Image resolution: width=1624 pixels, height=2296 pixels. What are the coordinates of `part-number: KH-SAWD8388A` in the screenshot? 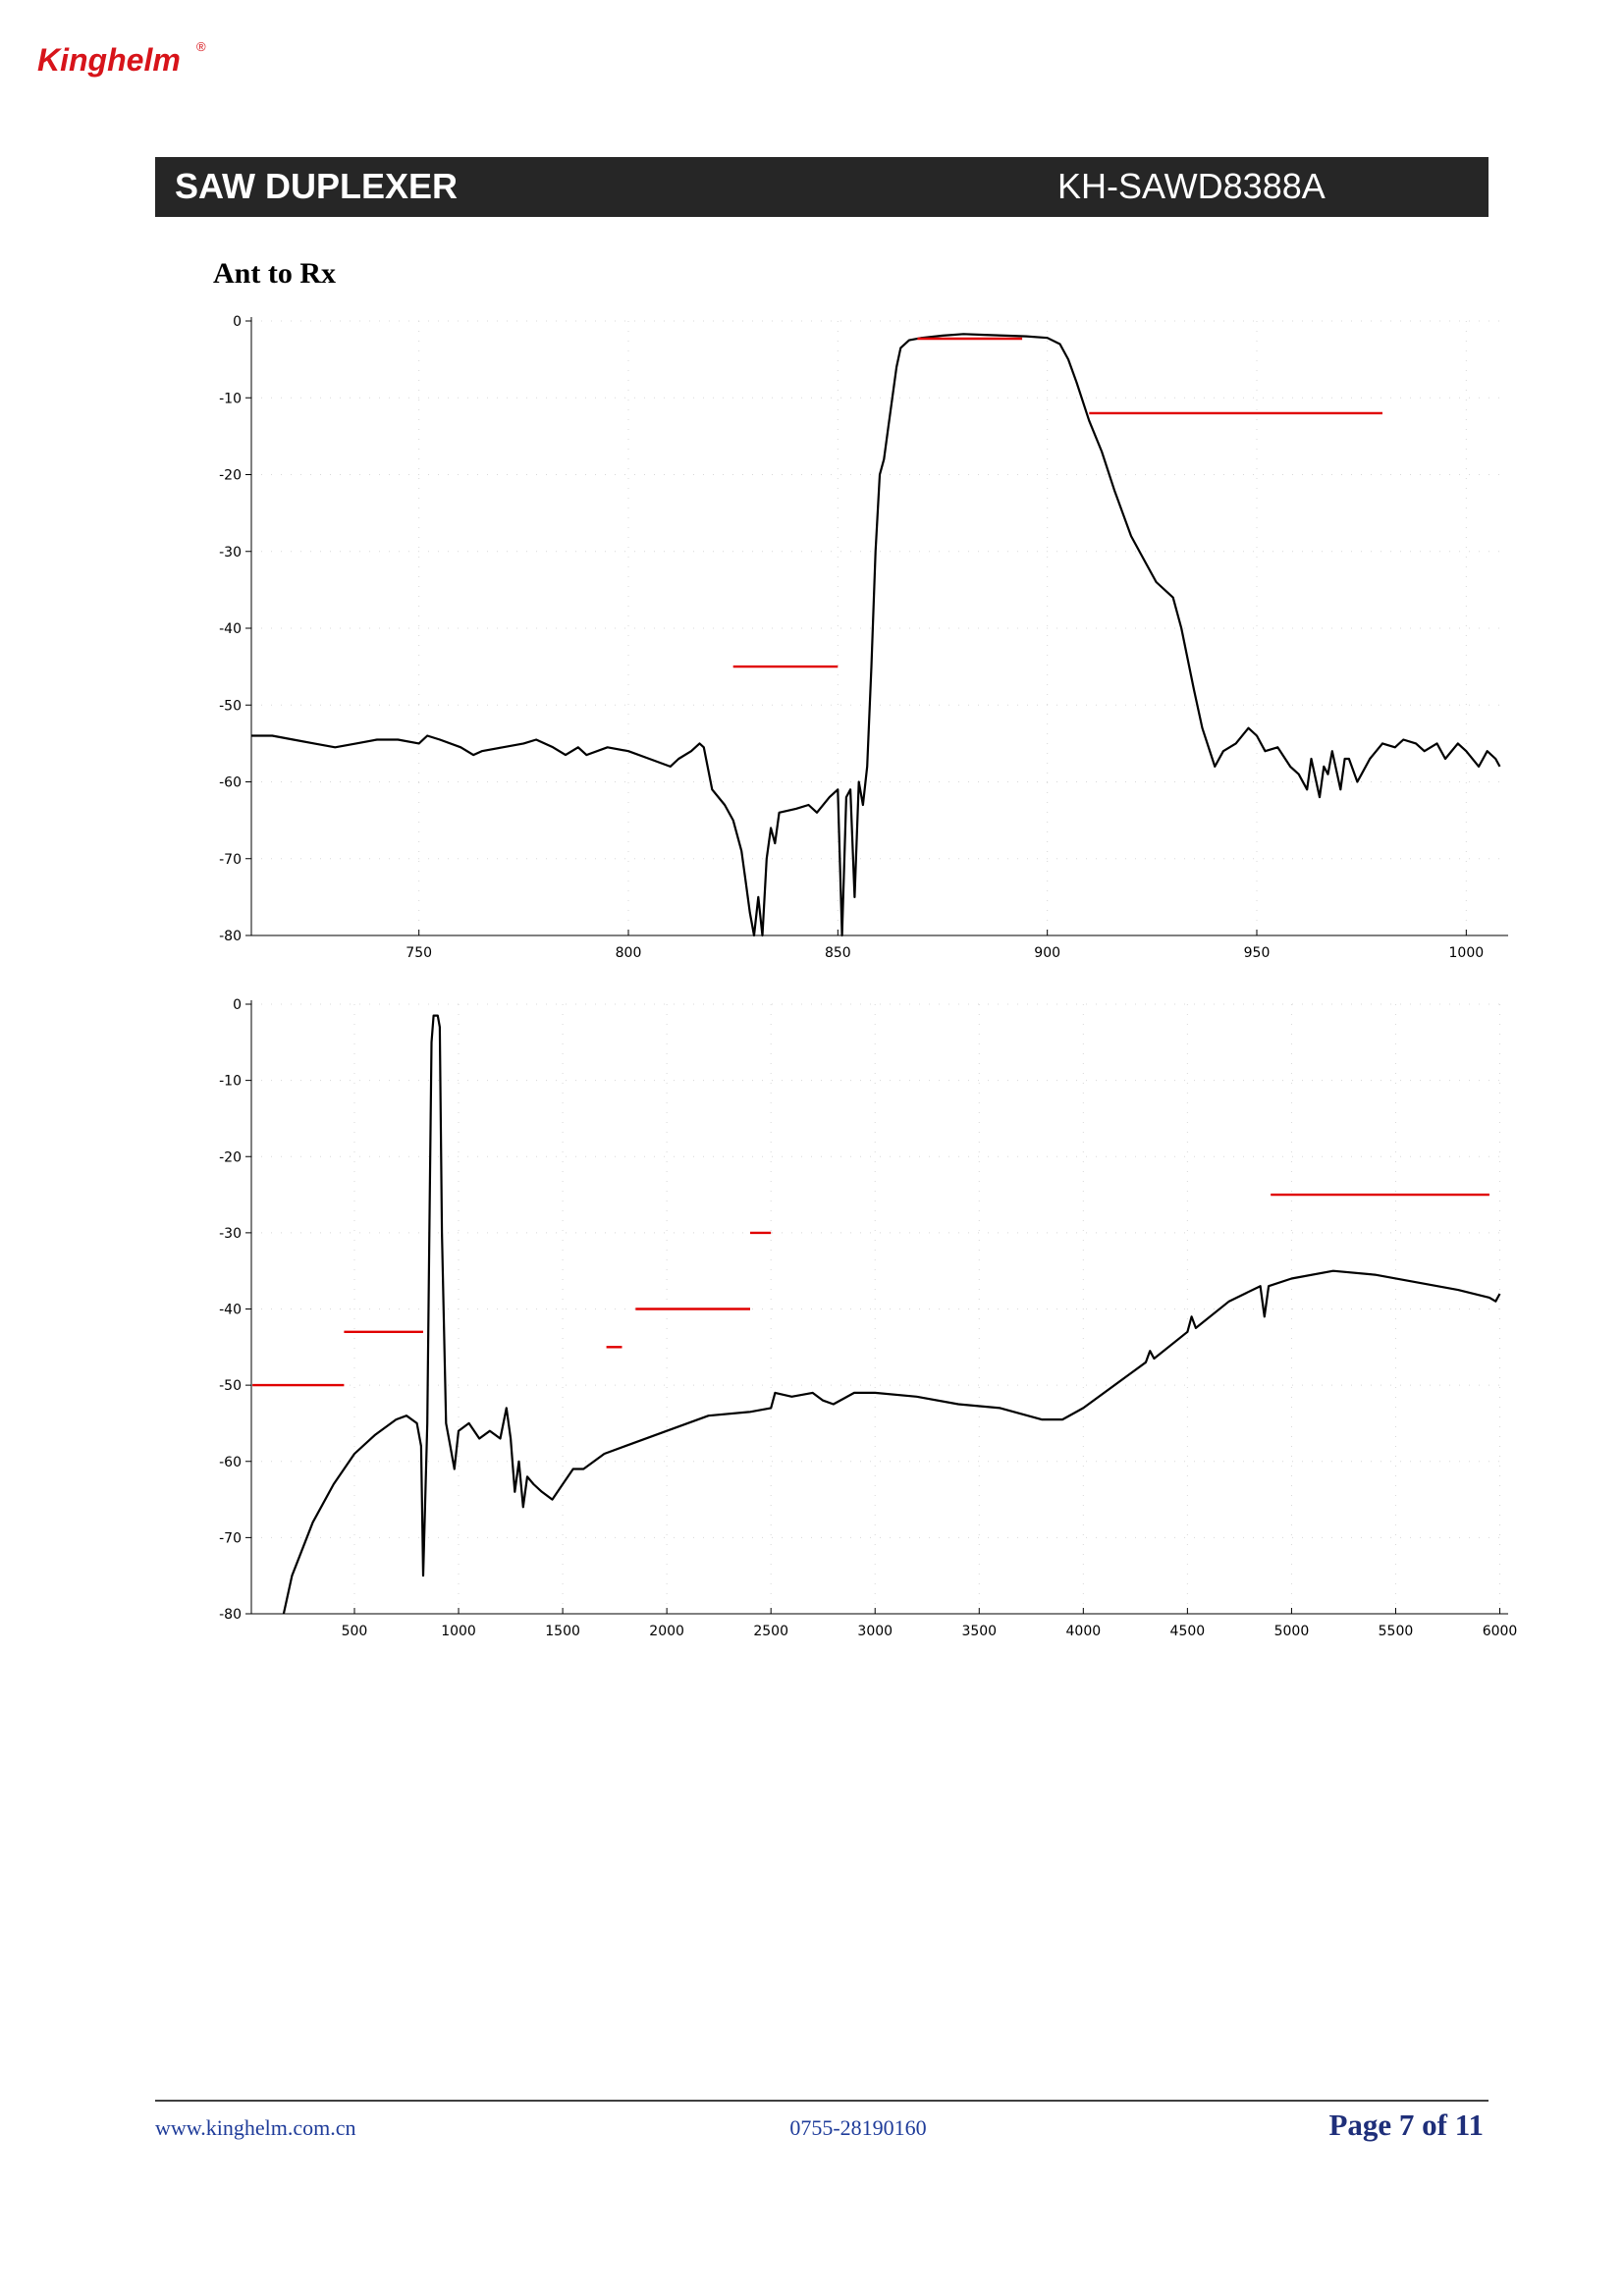 It's located at (1191, 186).